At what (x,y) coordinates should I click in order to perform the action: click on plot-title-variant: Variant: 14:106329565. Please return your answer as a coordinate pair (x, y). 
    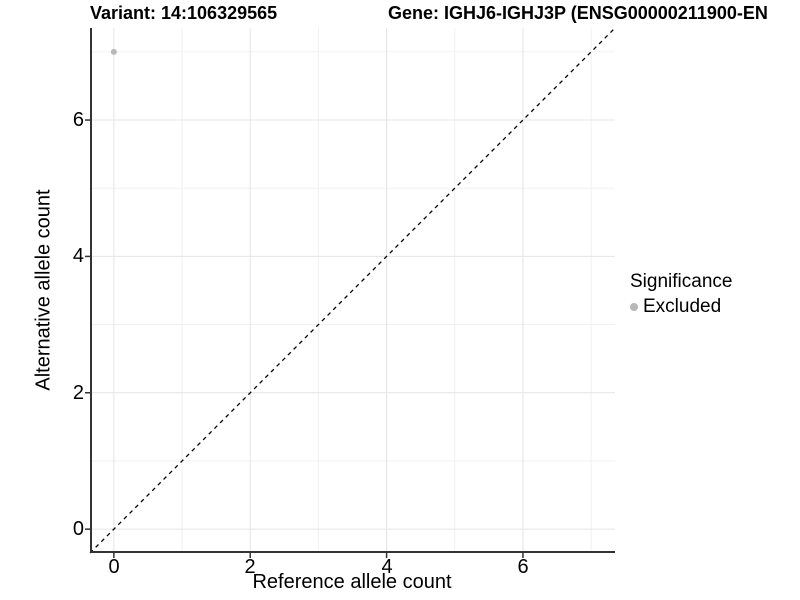
    Looking at the image, I should click on (184, 13).